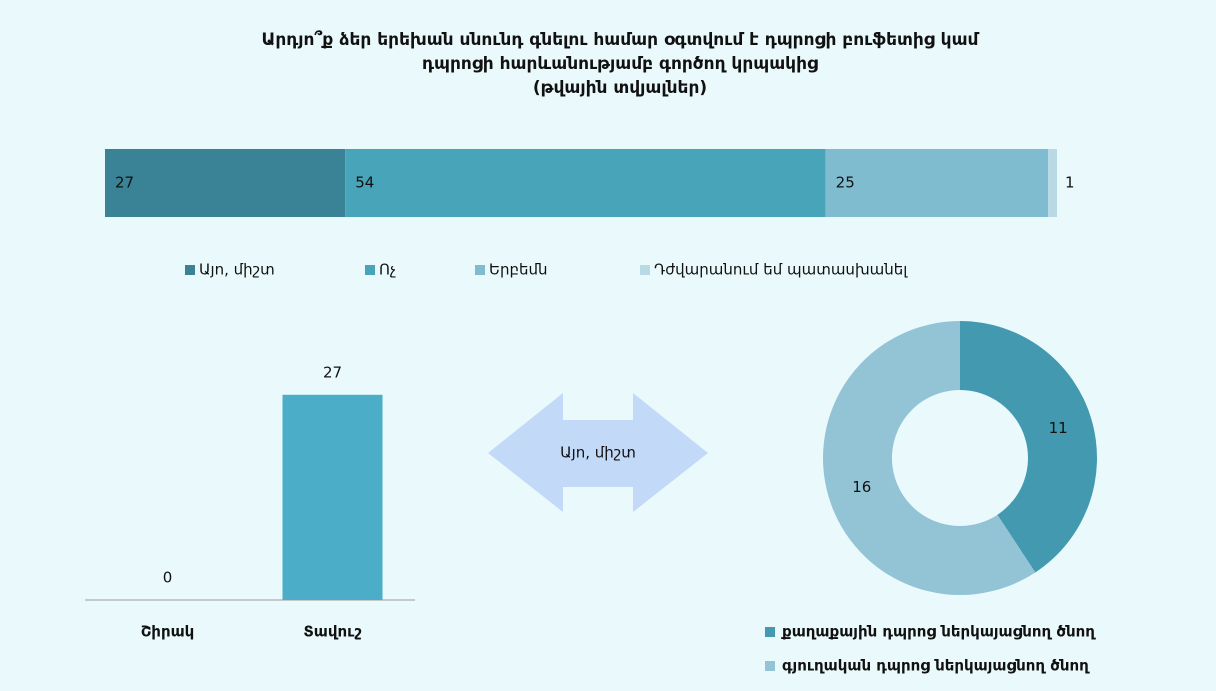 Image resolution: width=1216 pixels, height=691 pixels. I want to click on x-tick-label: Տավուշ, so click(332, 632).